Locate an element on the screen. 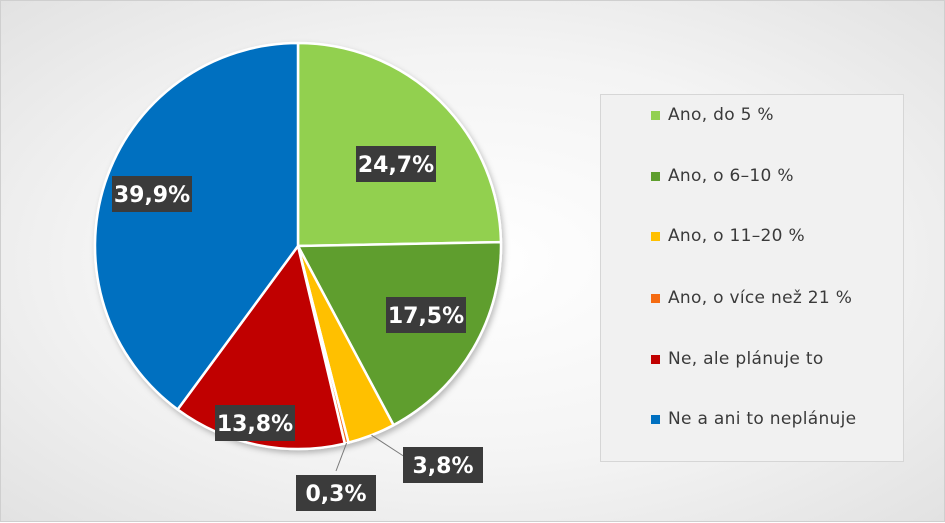 Image resolution: width=945 pixels, height=523 pixels. data-label-2: 3,8% is located at coordinates (442, 466).